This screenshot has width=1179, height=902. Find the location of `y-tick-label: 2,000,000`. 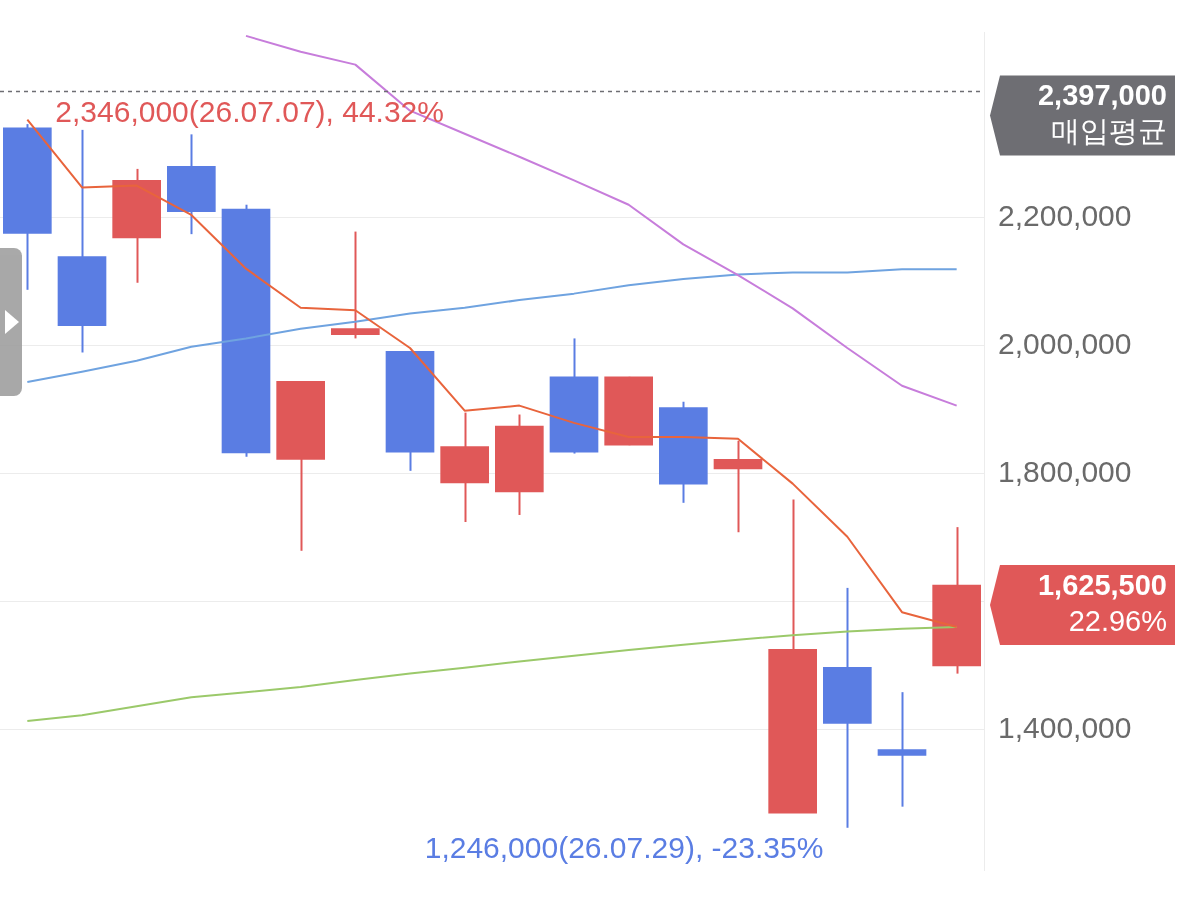

y-tick-label: 2,000,000 is located at coordinates (1065, 343).